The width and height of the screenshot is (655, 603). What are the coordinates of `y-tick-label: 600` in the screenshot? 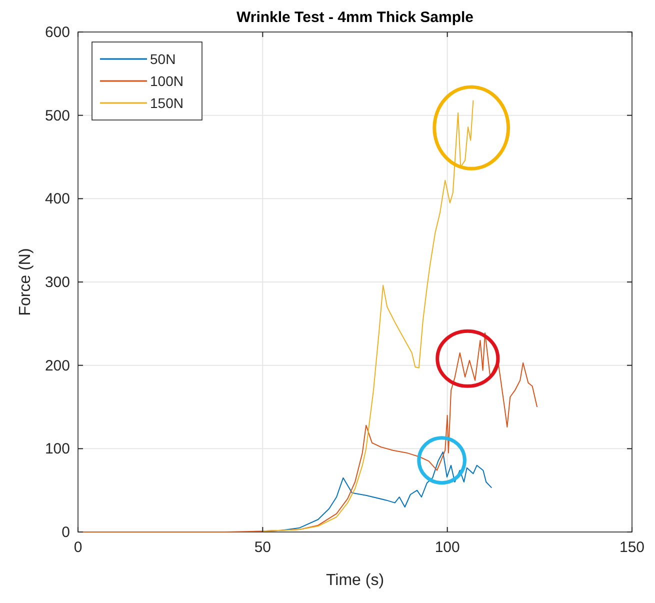 It's located at (57, 32).